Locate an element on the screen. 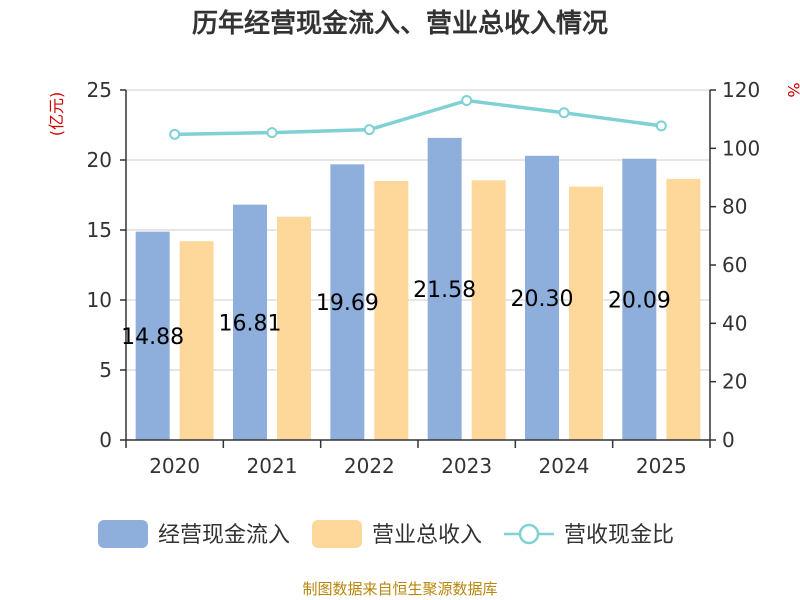 Image resolution: width=800 pixels, height=600 pixels. bar-value-label-2020: 14.88 is located at coordinates (152, 337).